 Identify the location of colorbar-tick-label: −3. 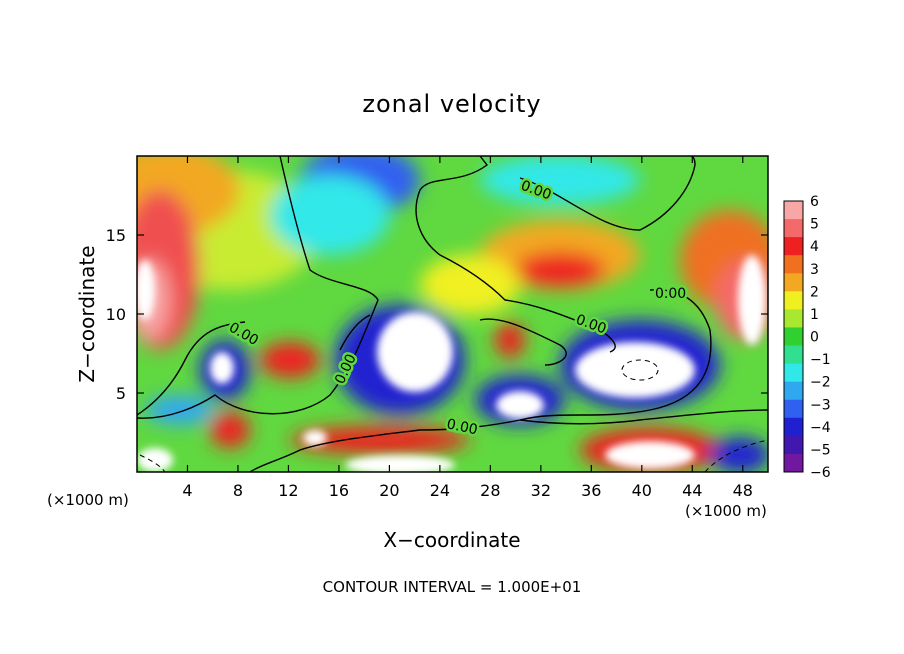
(820, 405).